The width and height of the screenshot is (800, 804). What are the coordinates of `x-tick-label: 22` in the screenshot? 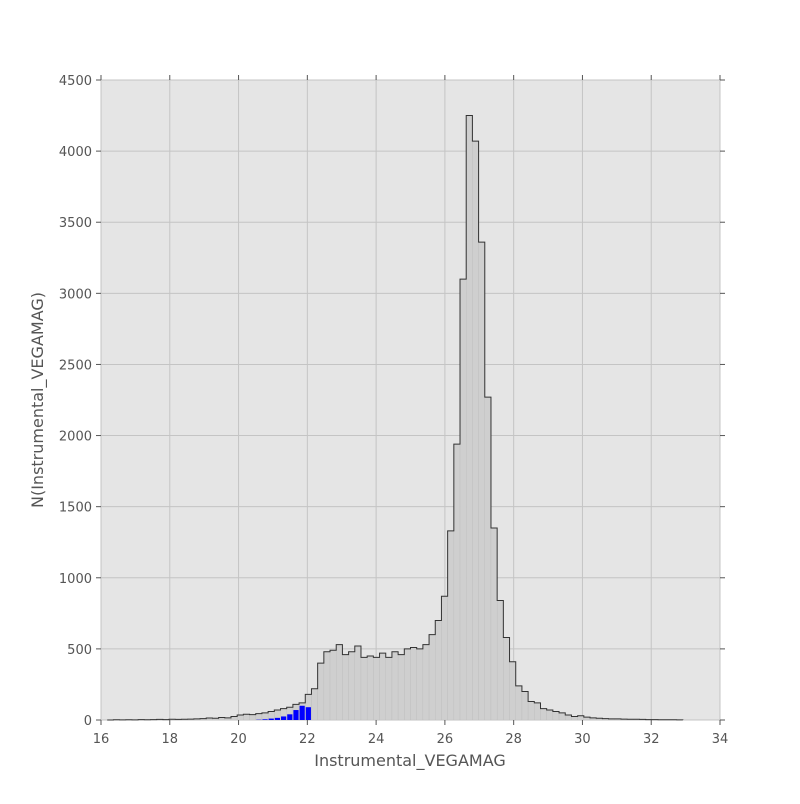 It's located at (307, 739).